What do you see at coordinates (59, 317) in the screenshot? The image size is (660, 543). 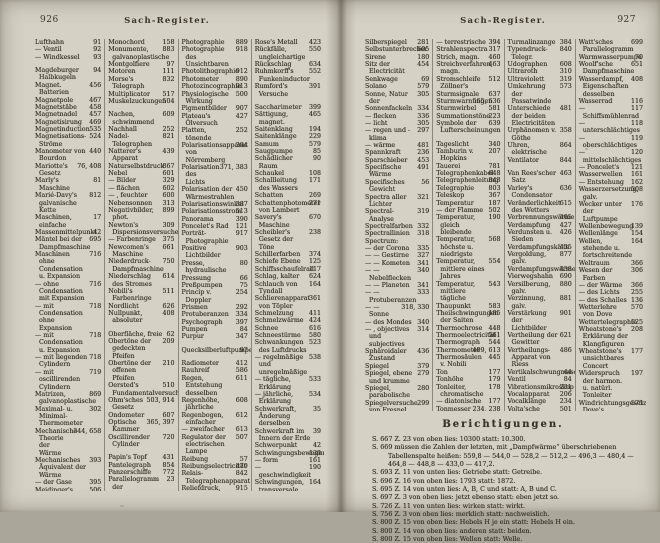 I see `entry-label: — mit Condensation ohne Expansion` at bounding box center [59, 317].